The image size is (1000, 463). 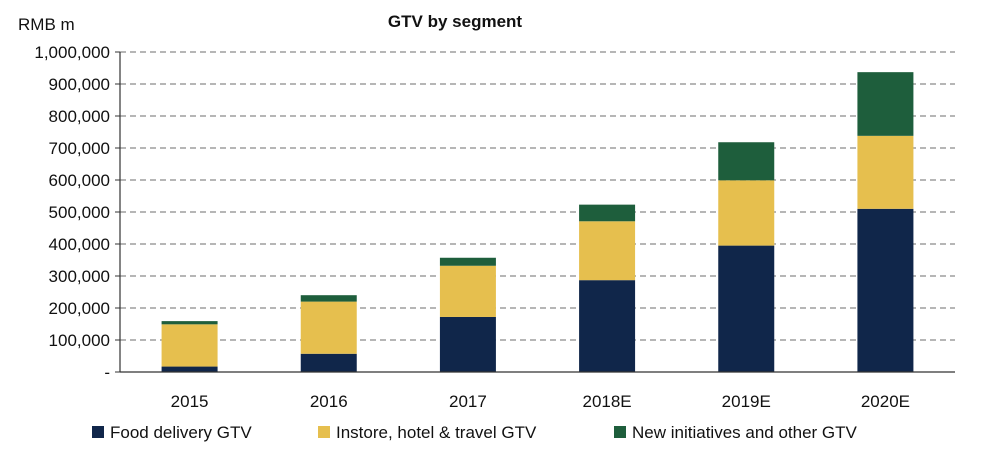 I want to click on y-tick-label: 700,000, so click(x=79, y=148).